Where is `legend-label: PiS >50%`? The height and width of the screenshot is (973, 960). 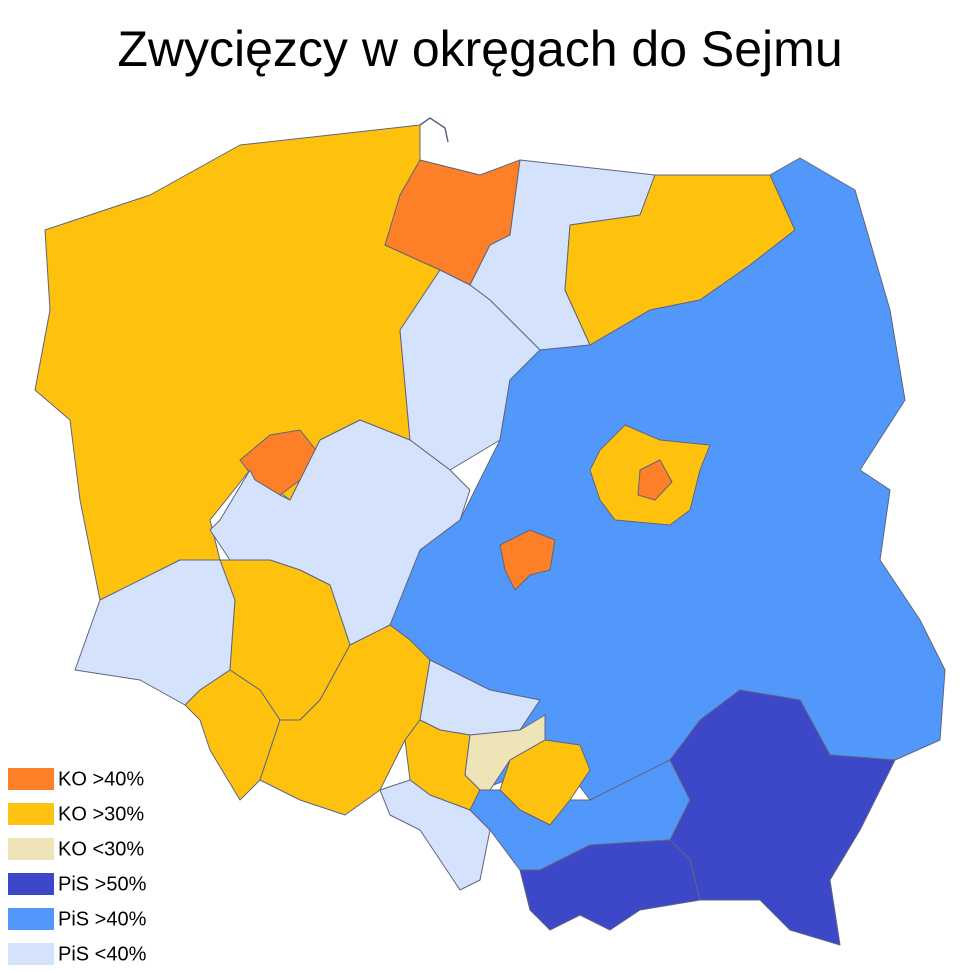 legend-label: PiS >50% is located at coordinates (102, 884).